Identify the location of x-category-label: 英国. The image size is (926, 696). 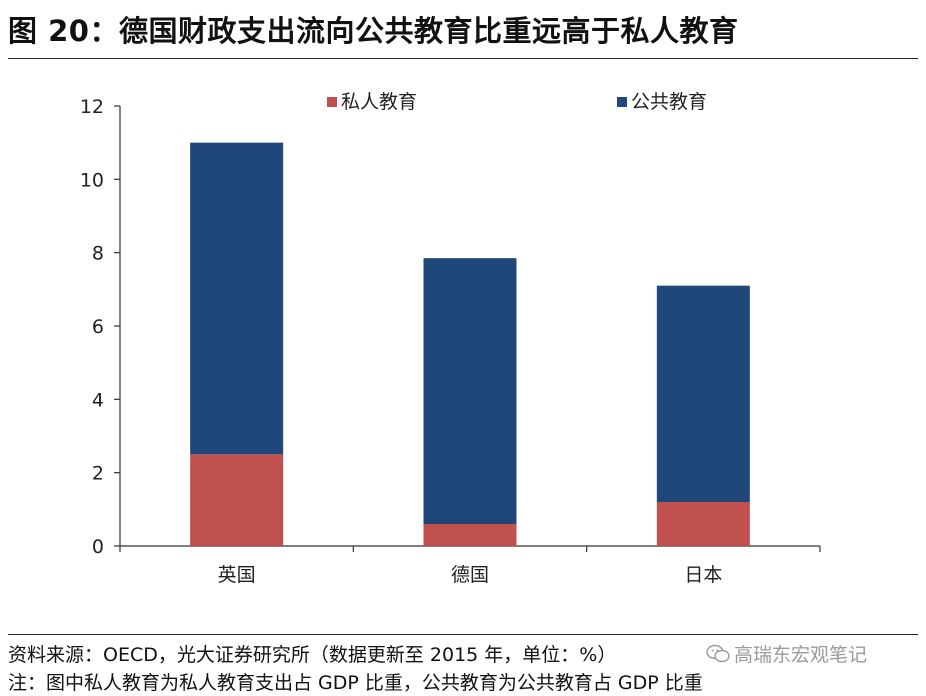
(237, 575).